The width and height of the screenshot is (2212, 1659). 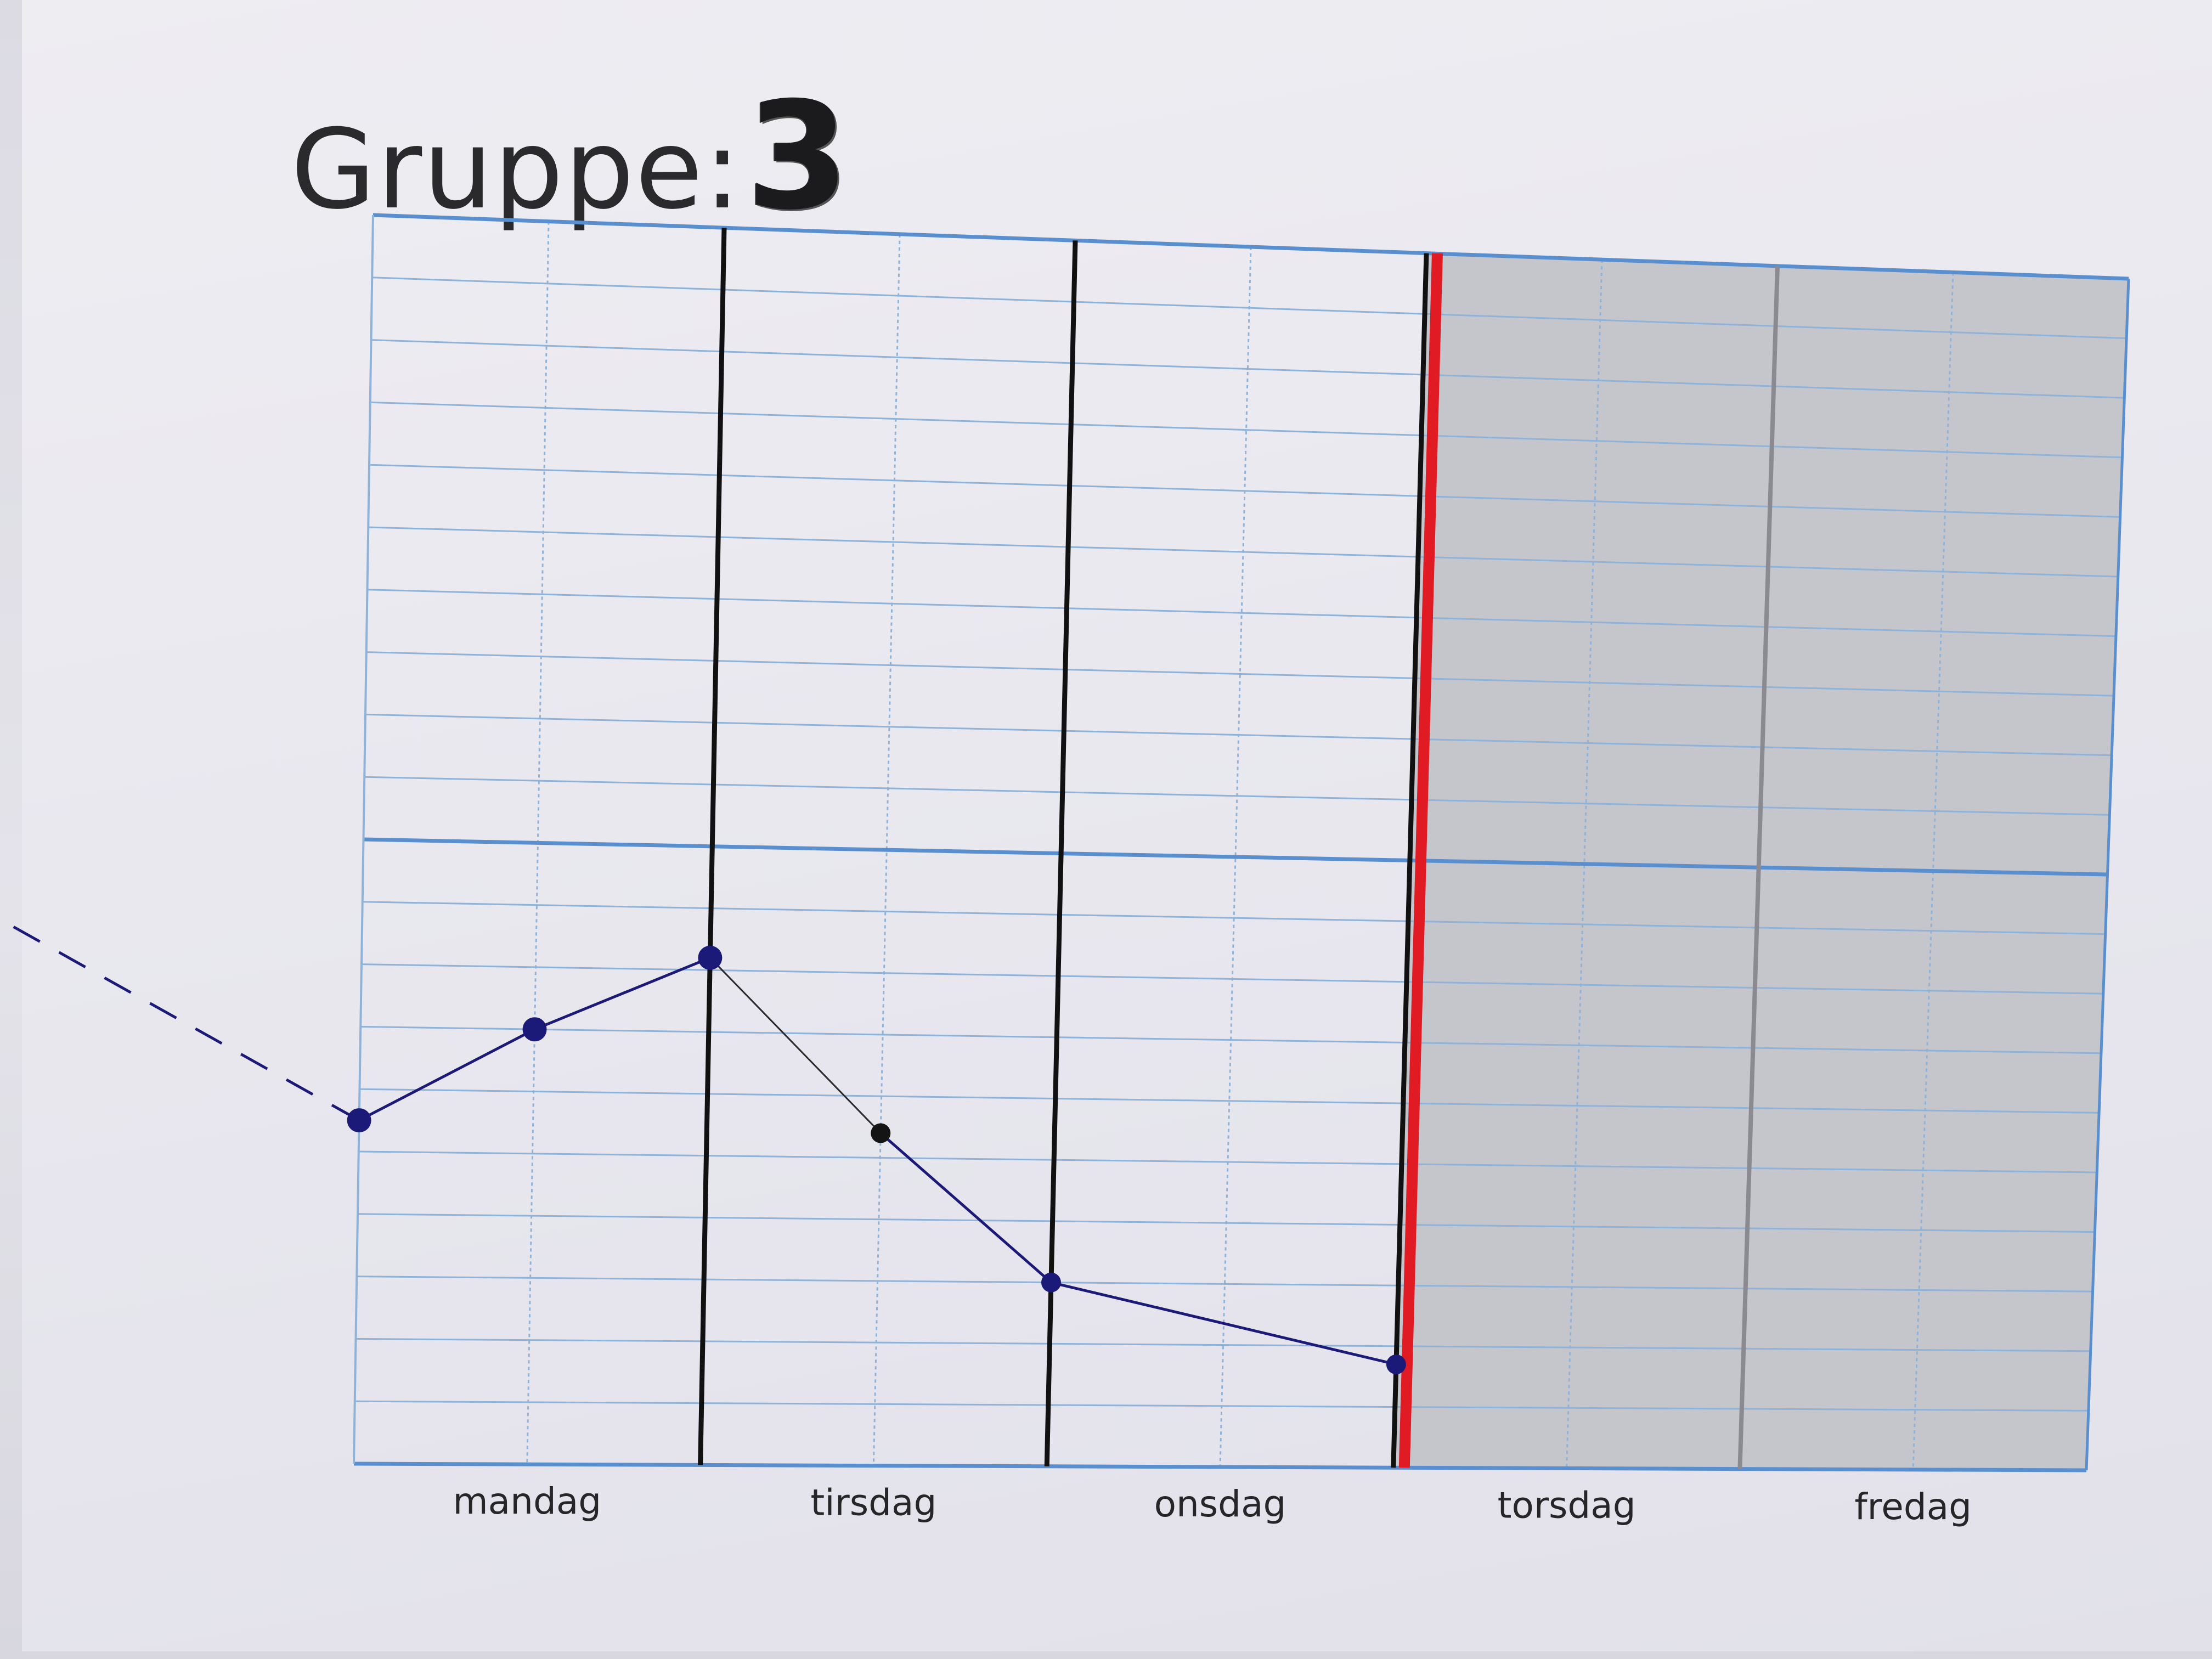 What do you see at coordinates (1913, 1507) in the screenshot?
I see `x-tick-label: fredag` at bounding box center [1913, 1507].